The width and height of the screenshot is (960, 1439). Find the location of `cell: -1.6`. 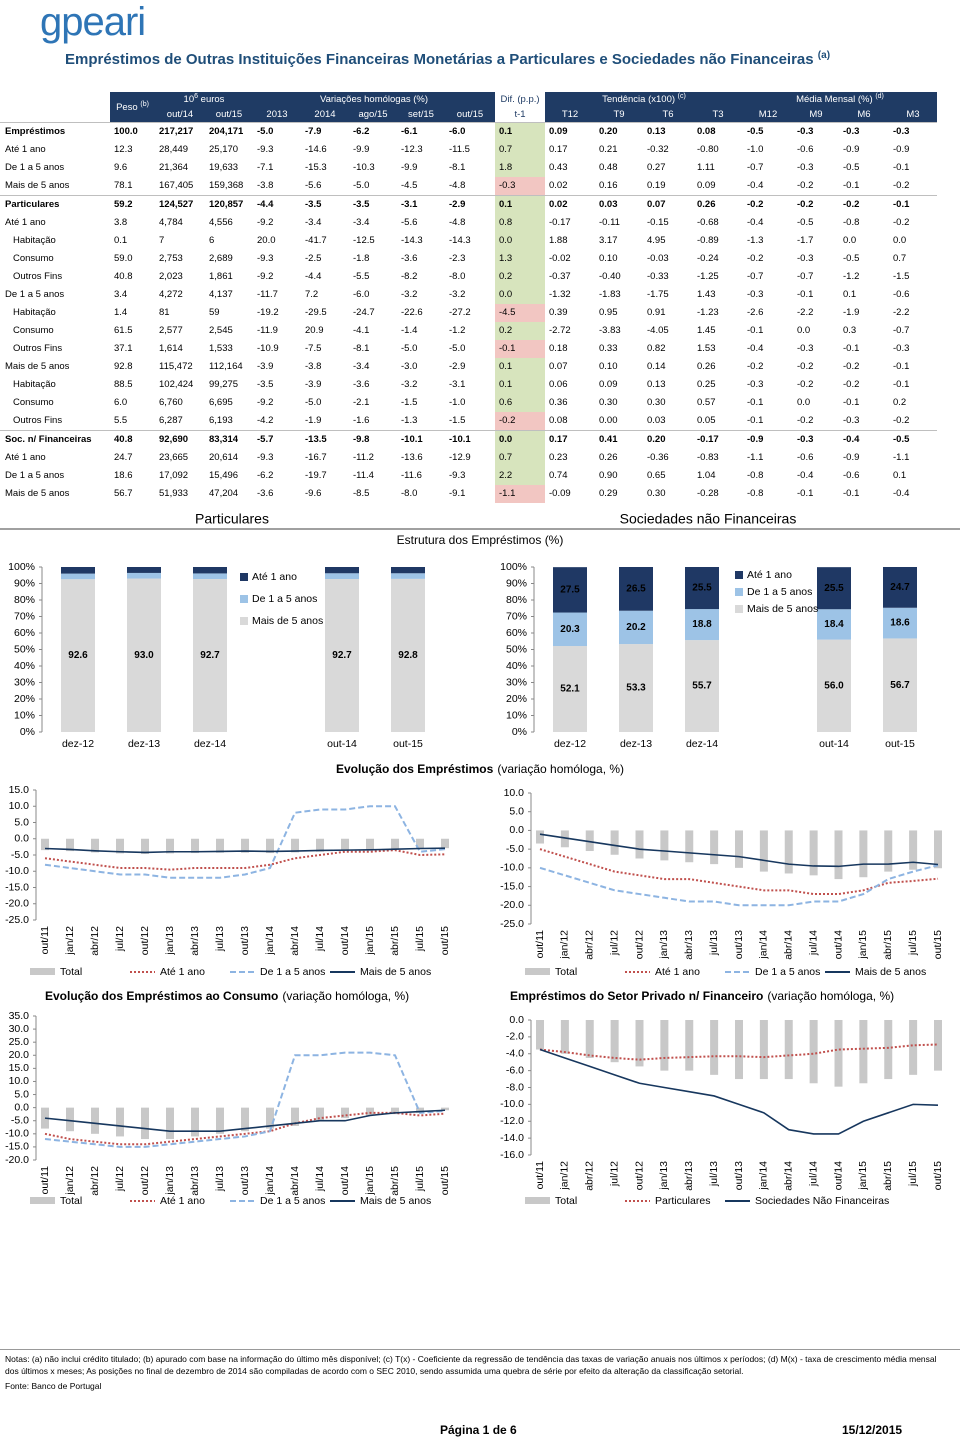

cell: -1.6 is located at coordinates (361, 420).